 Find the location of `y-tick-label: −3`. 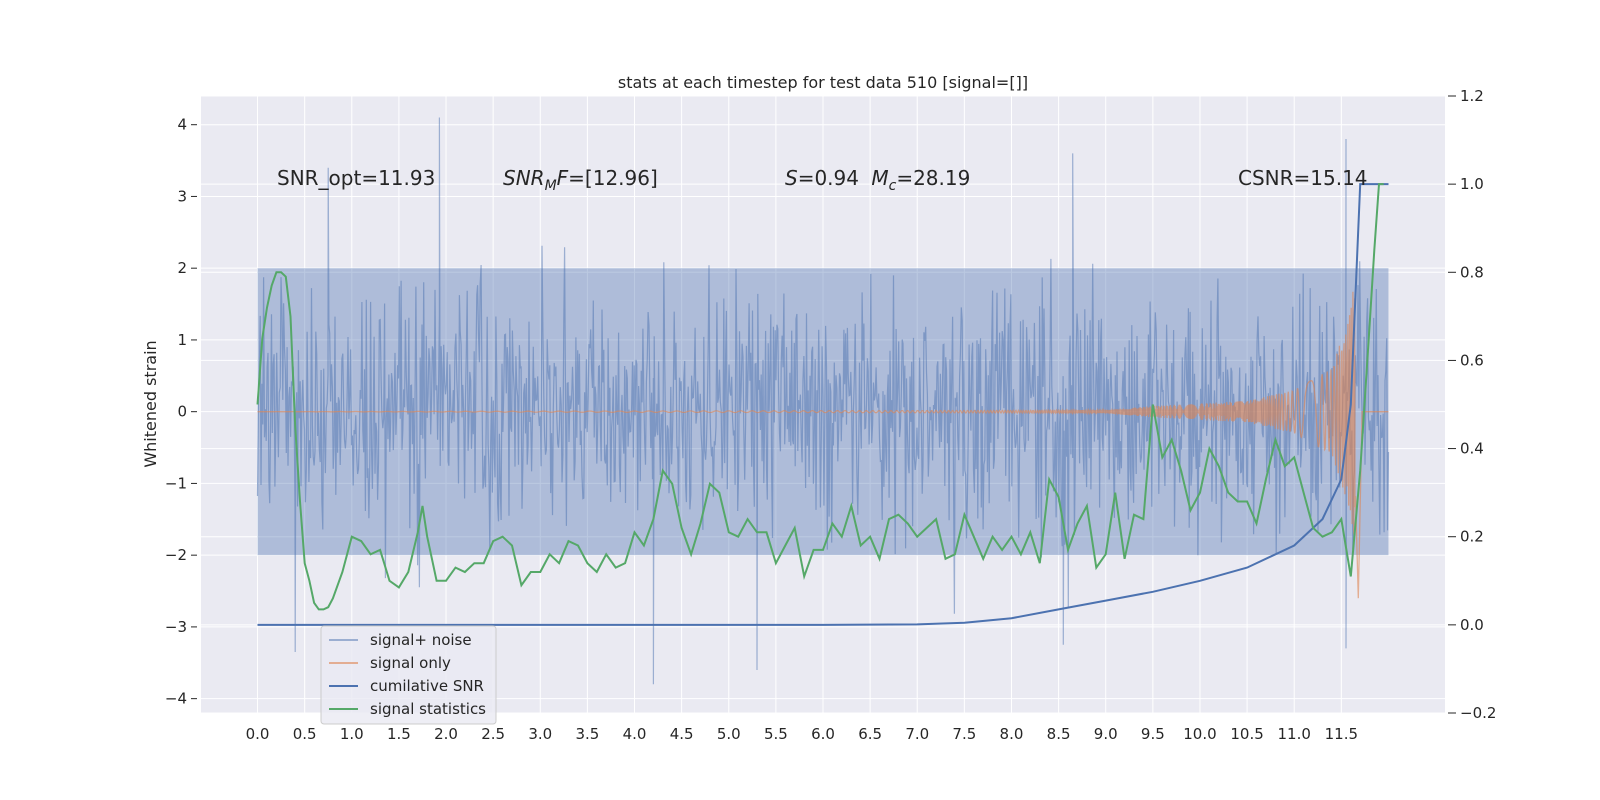

y-tick-label: −3 is located at coordinates (176, 627).